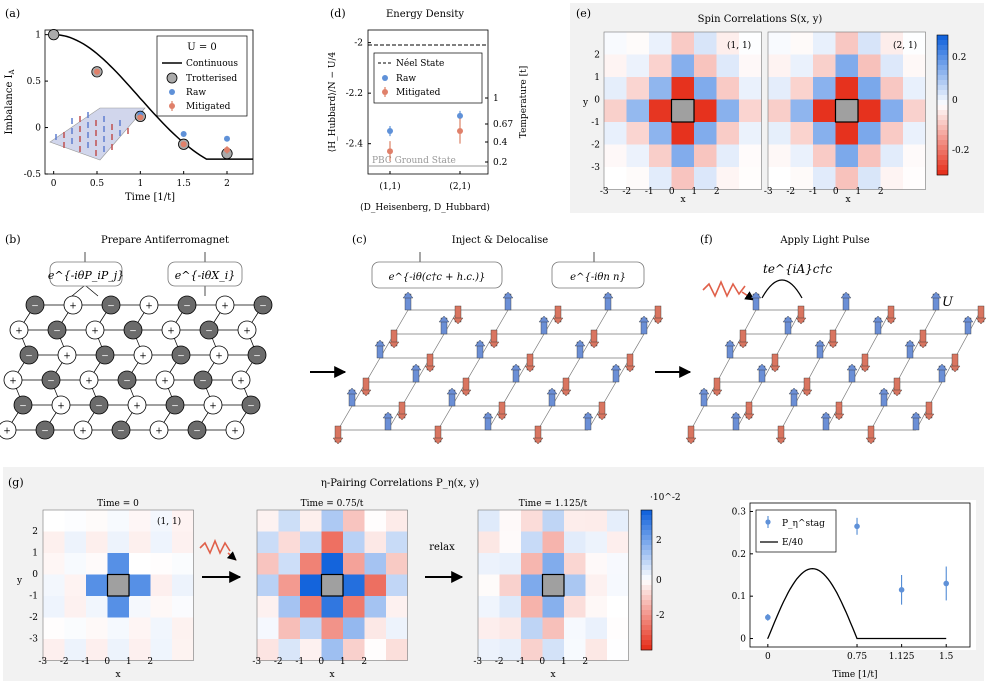 This screenshot has width=987, height=683. What do you see at coordinates (717, 192) in the screenshot?
I see `e-xtick-label: 2` at bounding box center [717, 192].